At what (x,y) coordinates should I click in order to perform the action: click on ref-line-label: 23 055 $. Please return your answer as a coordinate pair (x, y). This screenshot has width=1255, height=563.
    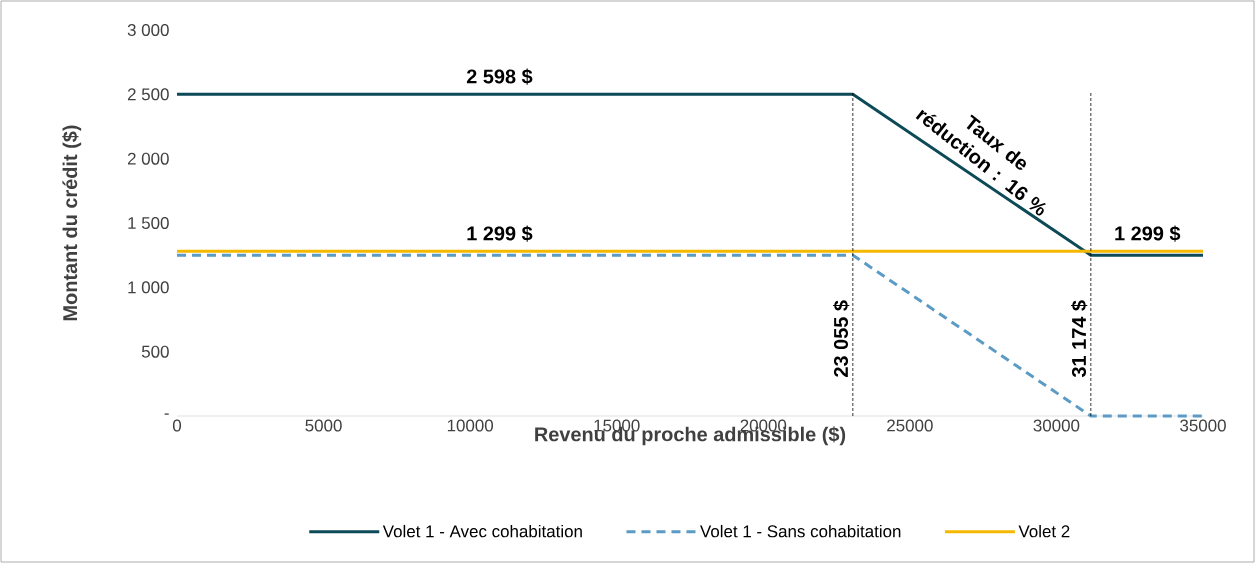
    Looking at the image, I should click on (841, 338).